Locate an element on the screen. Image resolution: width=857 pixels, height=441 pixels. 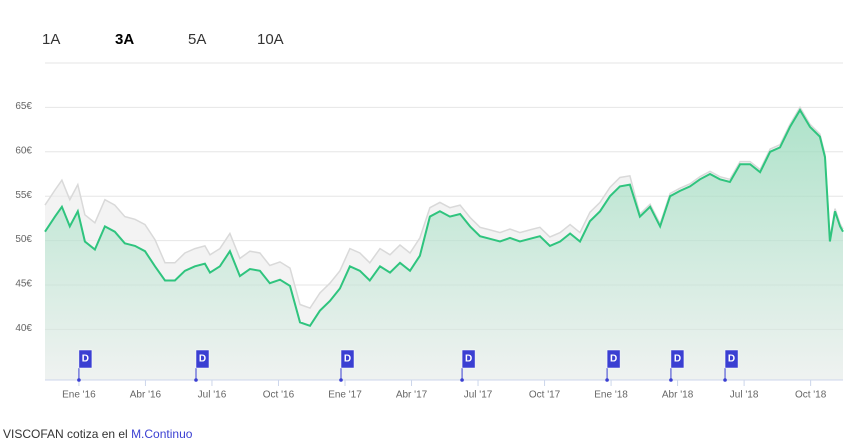
footer-text: VISCOFAN cotiza en el is located at coordinates (65, 434).